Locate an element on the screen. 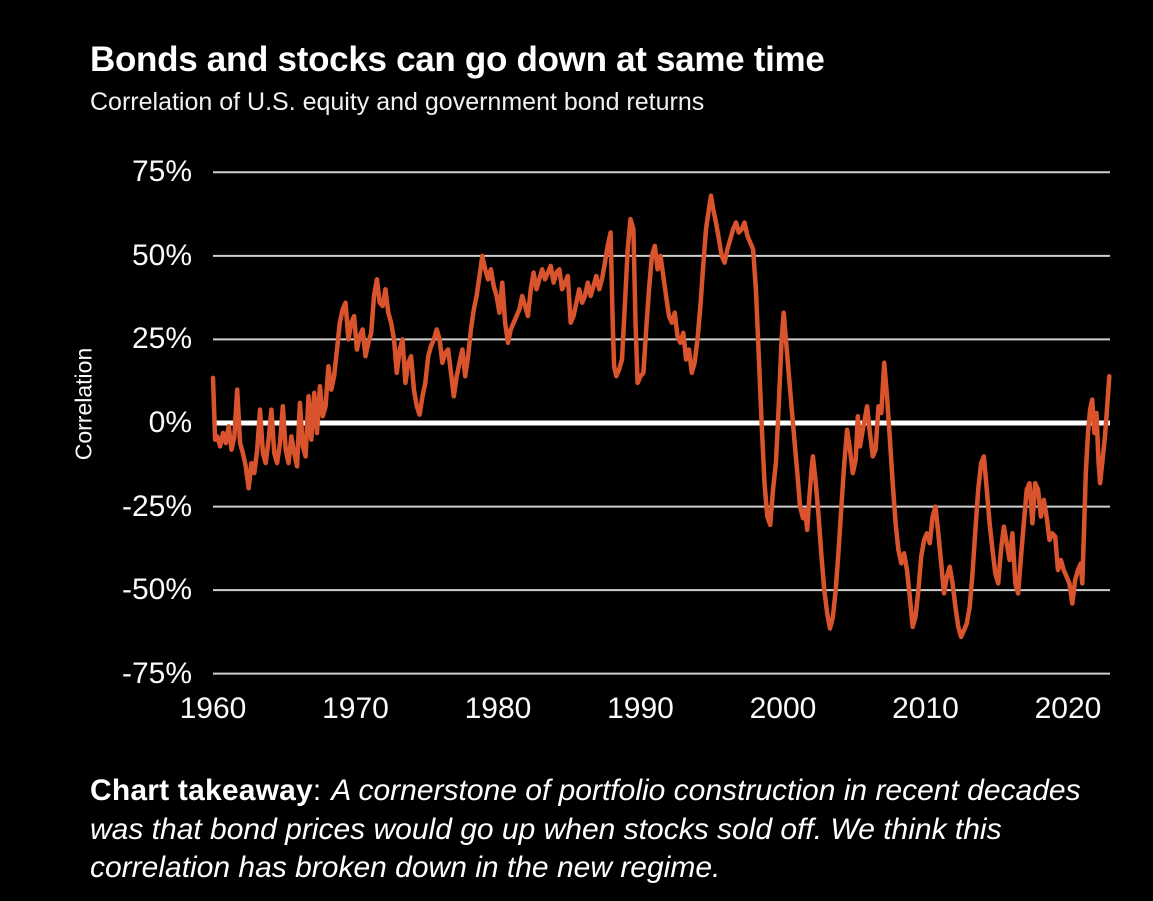 The image size is (1153, 901). y-tick-label-0: 0% is located at coordinates (170, 422).